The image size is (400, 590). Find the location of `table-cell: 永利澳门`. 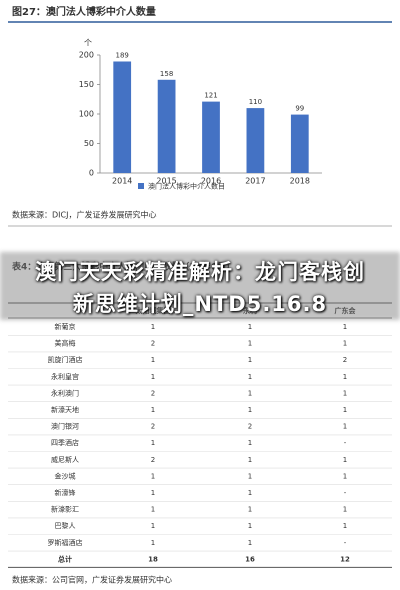

table-cell: 永利澳门 is located at coordinates (65, 392).